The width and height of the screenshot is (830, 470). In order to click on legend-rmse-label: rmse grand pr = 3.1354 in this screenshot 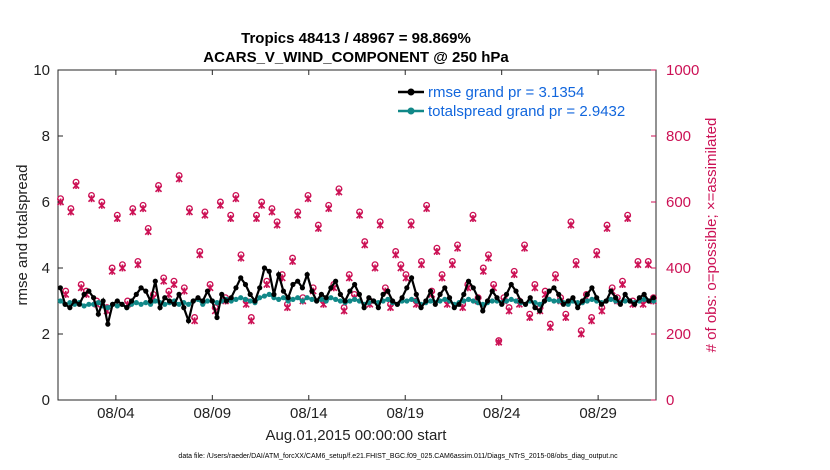, I will do `click(506, 92)`.